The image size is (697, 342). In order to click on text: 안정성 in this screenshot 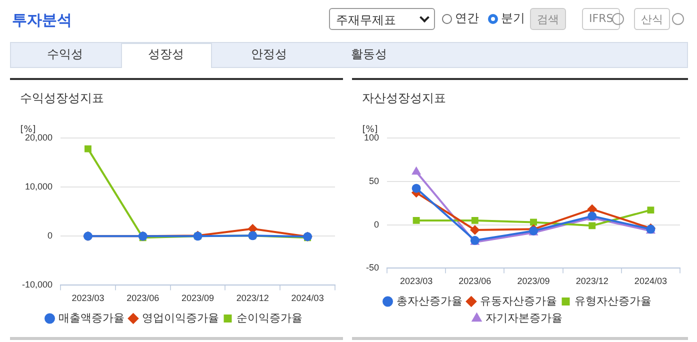, I will do `click(269, 54)`.